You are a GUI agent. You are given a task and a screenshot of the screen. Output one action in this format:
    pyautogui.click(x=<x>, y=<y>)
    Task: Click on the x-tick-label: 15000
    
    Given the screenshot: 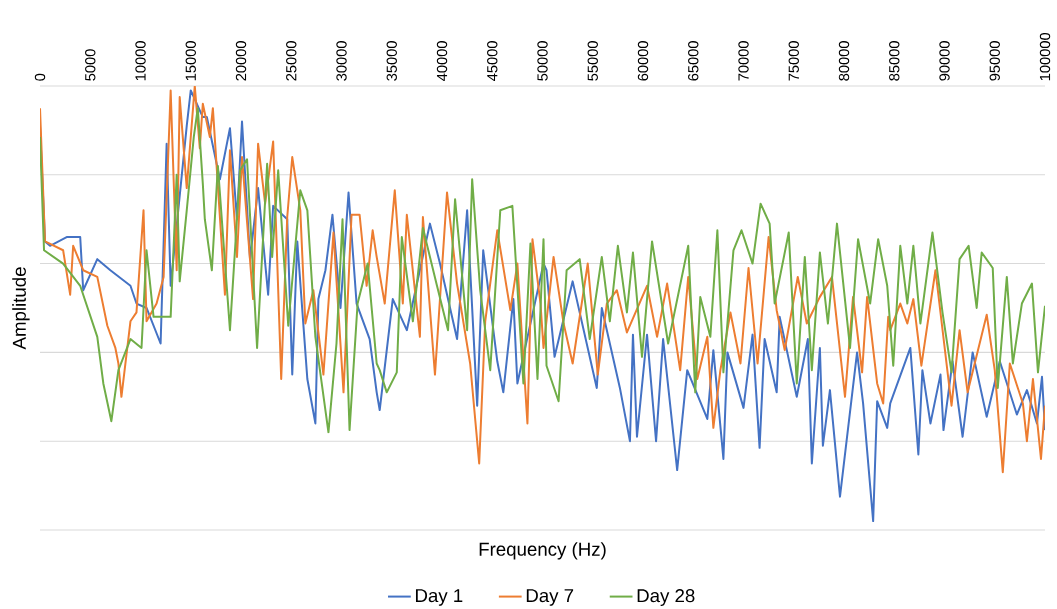 What is the action you would take?
    pyautogui.click(x=190, y=61)
    